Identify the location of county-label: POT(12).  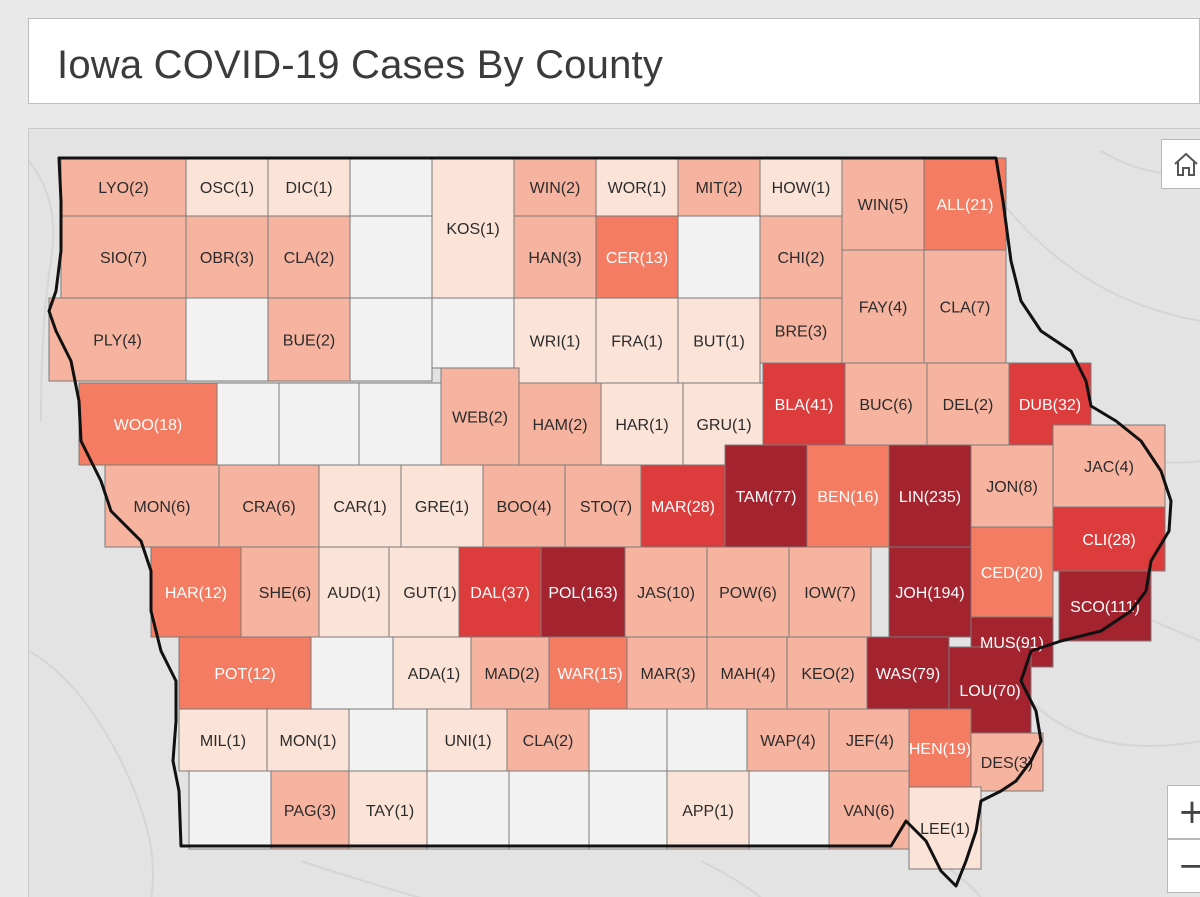
(244, 674).